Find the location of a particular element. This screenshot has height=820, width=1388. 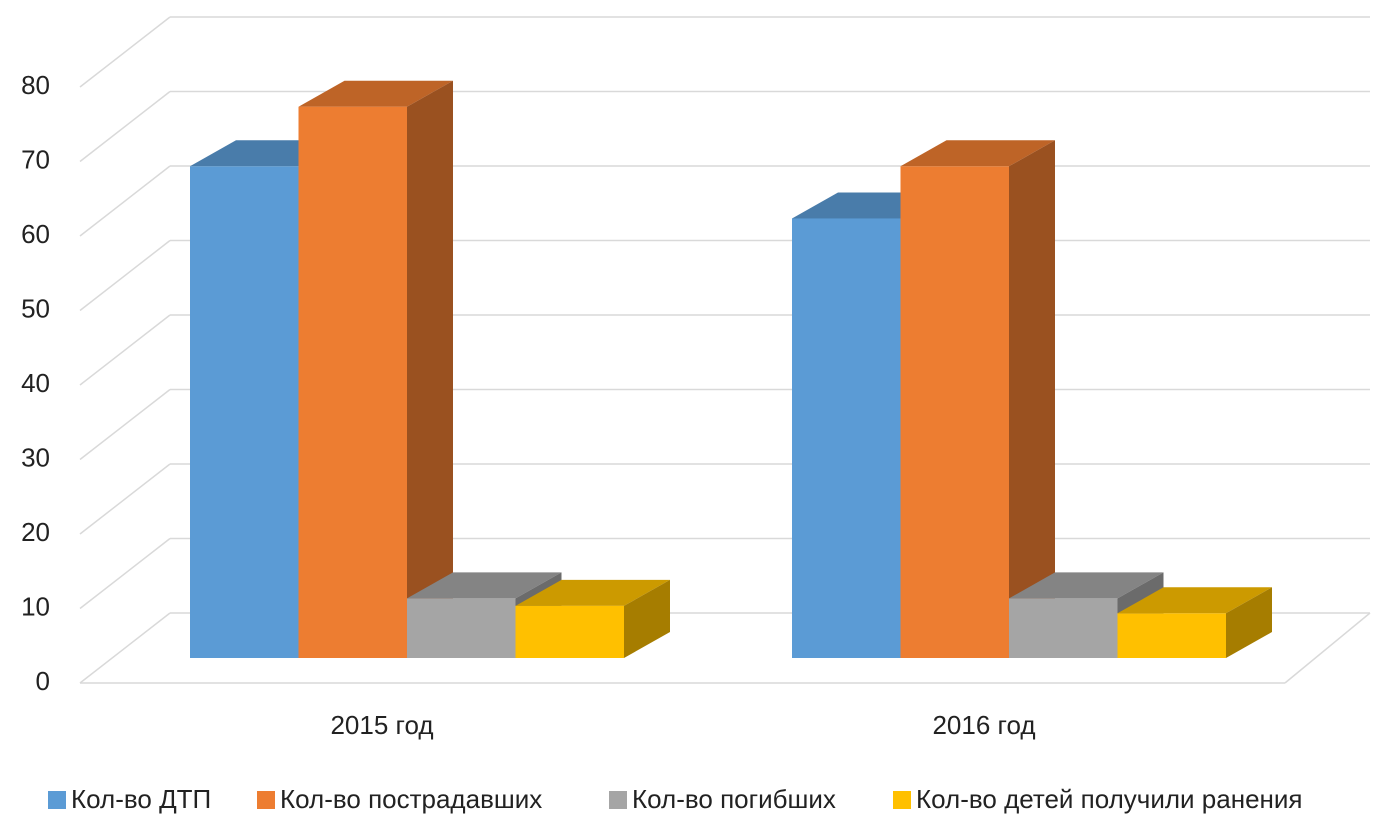

legend-label: Кол-во ДТП is located at coordinates (141, 799).